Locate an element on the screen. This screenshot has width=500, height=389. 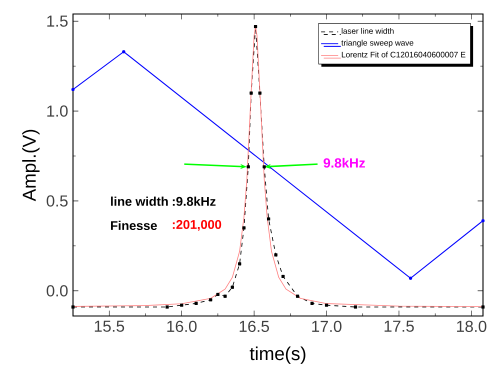
annotation: line width is located at coordinates (139, 201).